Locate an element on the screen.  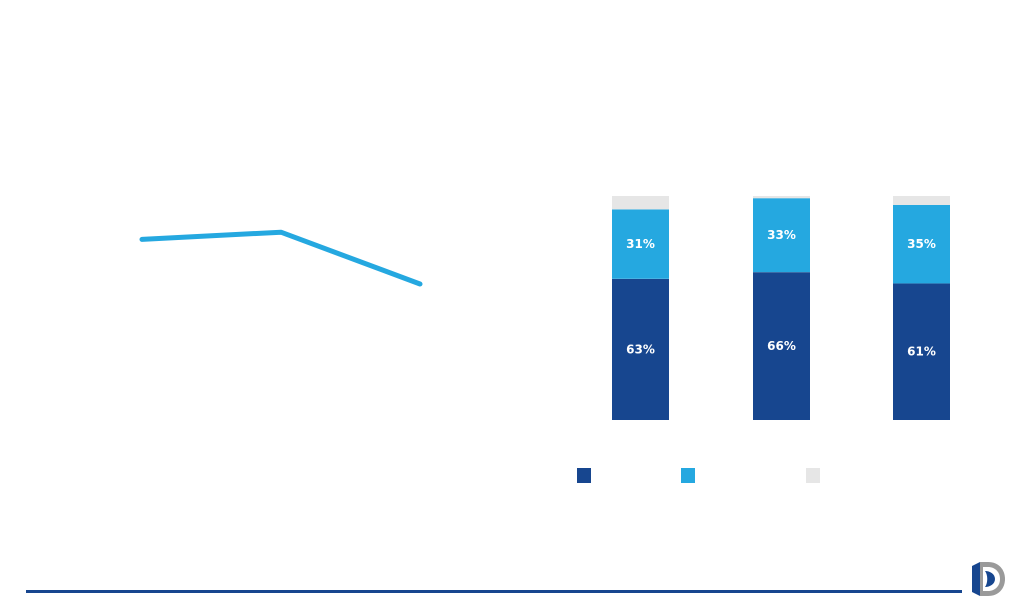
stacked-bar-chart: 63% 31% 66% 33% 61% 35% is located at coordinates (781, 308).